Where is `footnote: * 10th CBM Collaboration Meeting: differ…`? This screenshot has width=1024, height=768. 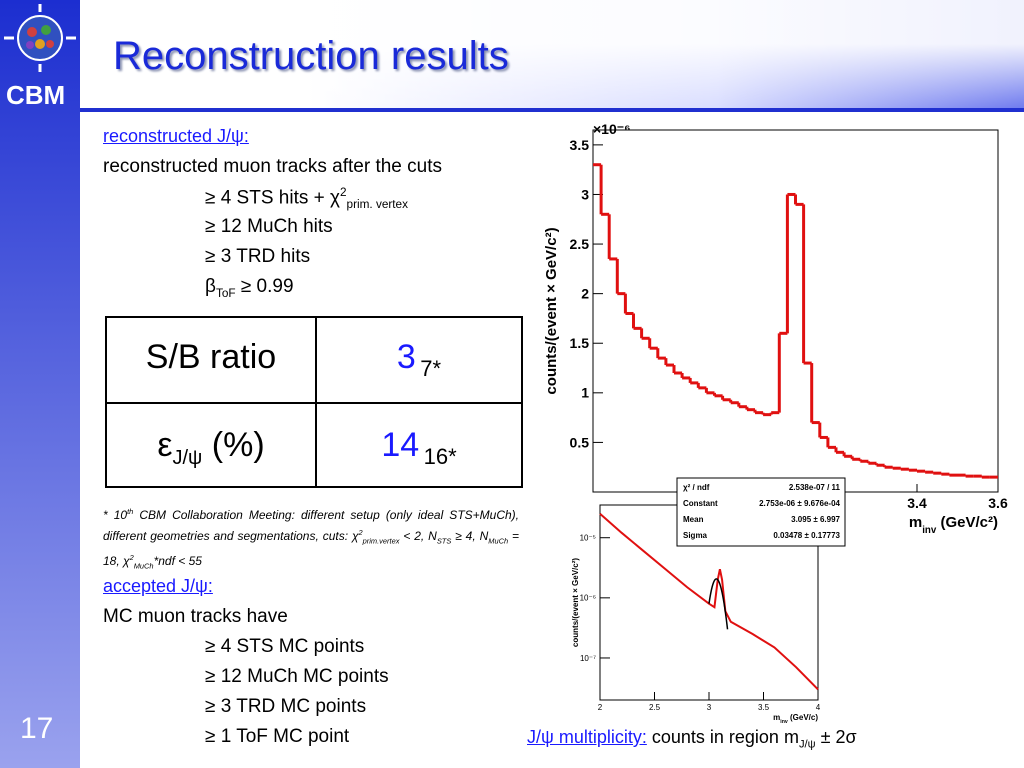
footnote: * 10th CBM Collaboration Meeting: differ… is located at coordinates (311, 539).